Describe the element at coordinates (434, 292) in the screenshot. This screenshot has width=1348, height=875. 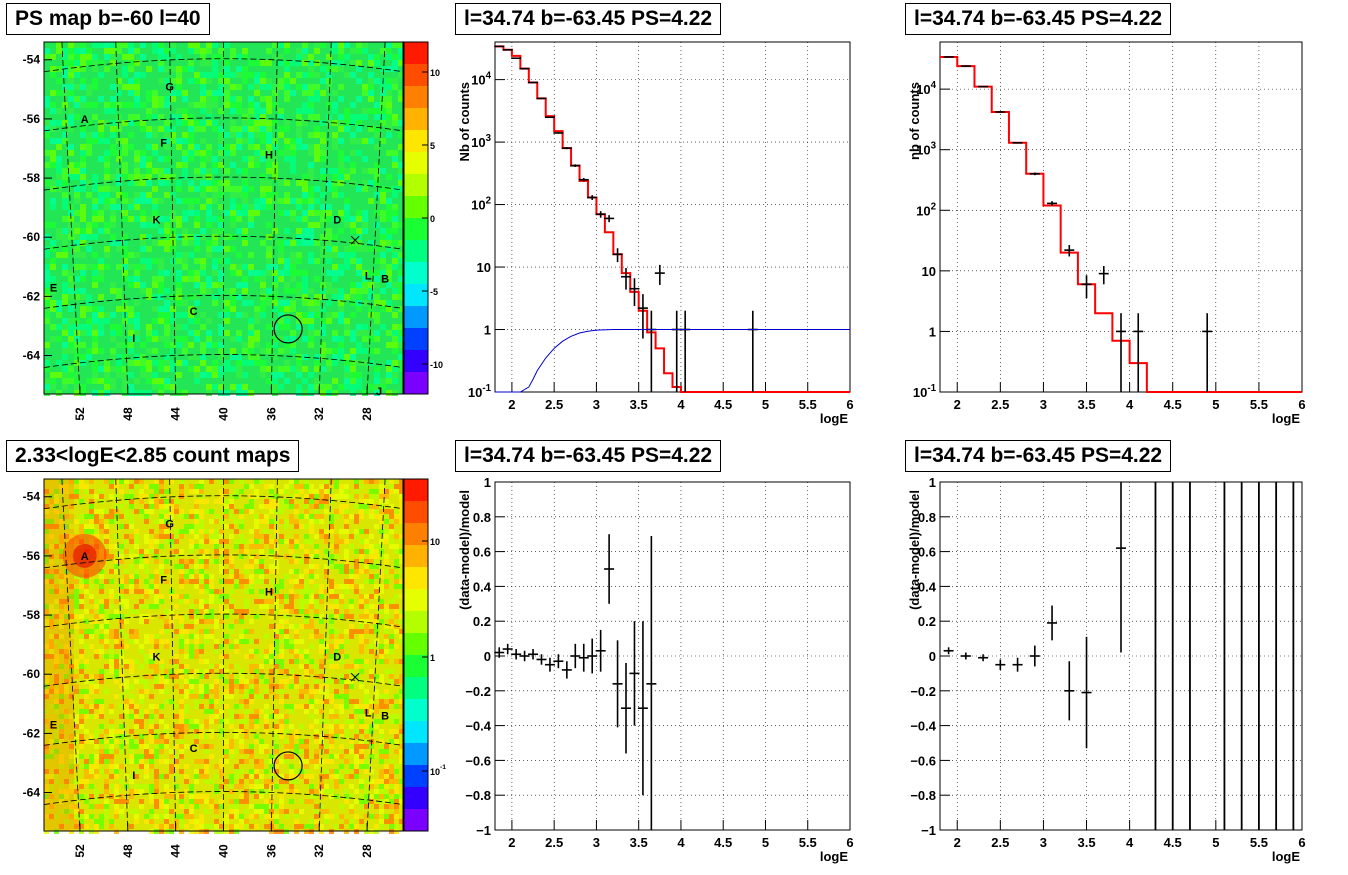
I see `tick-label: -5` at that location.